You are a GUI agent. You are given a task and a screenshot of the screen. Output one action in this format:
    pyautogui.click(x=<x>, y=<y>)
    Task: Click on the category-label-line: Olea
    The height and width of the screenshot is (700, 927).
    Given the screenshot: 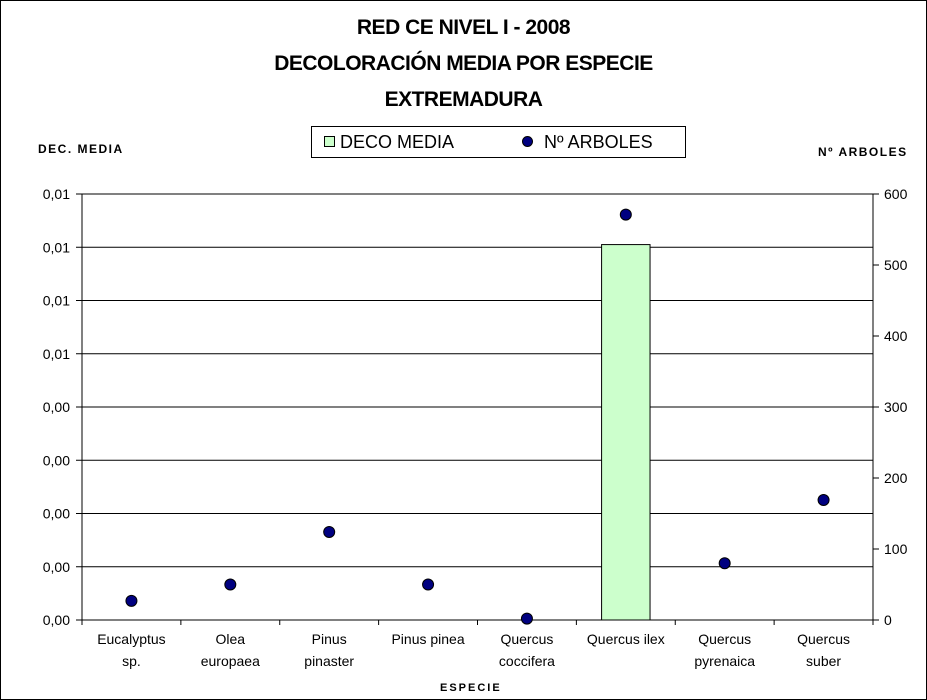 What is the action you would take?
    pyautogui.click(x=231, y=639)
    